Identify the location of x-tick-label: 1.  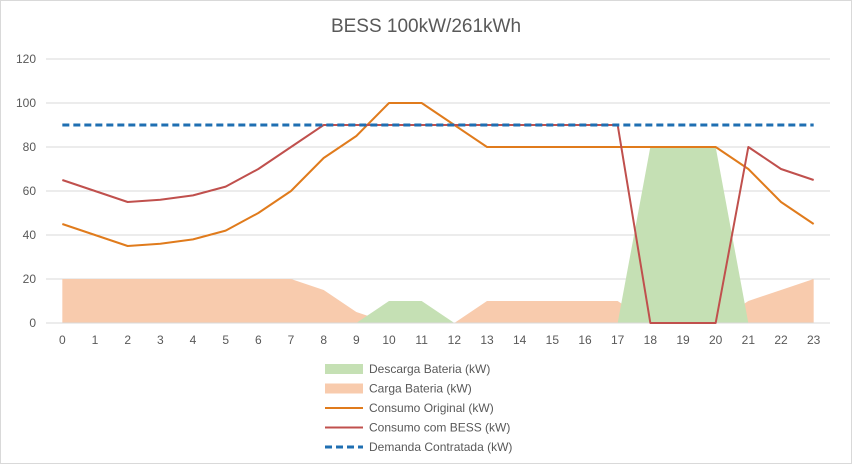
(95, 340).